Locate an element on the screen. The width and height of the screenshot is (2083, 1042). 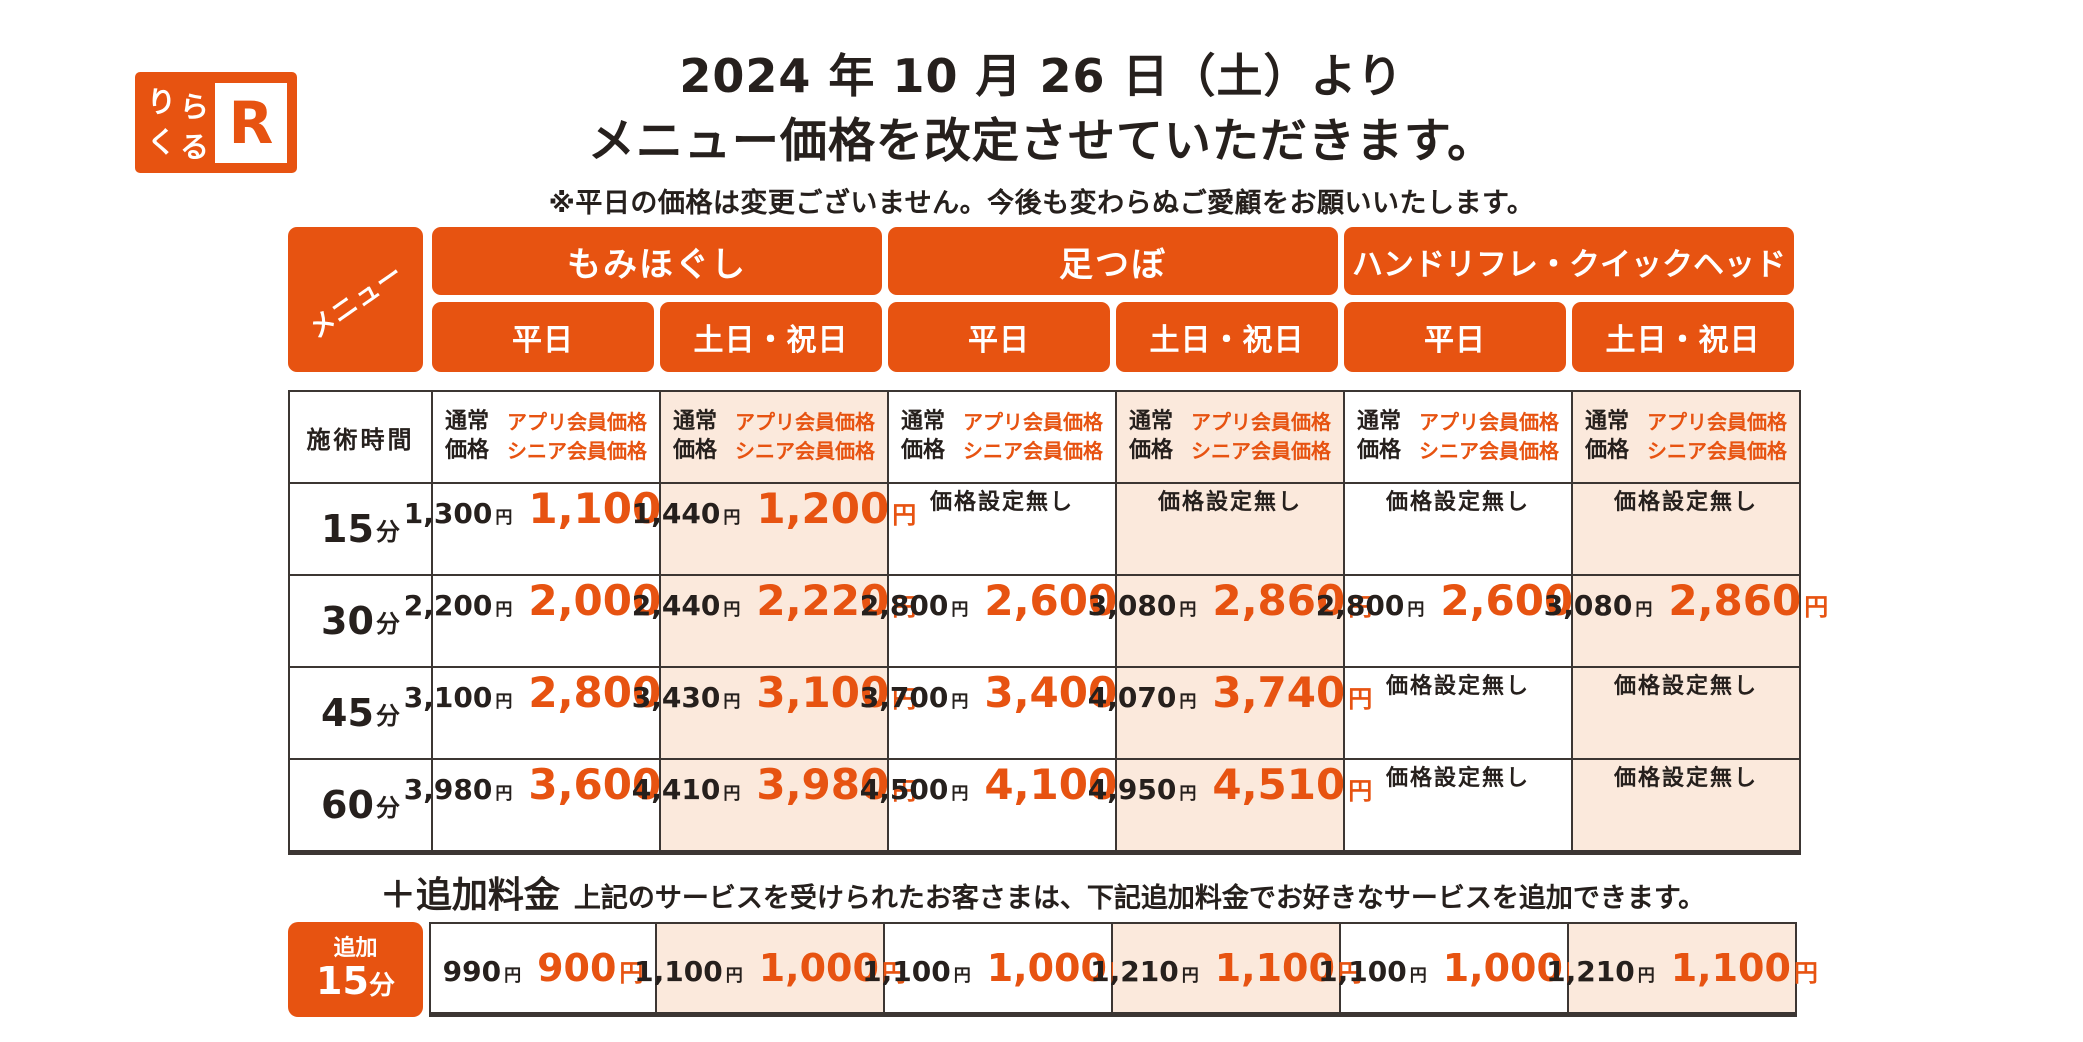
normal-price: 4,950 is located at coordinates (1132, 789).